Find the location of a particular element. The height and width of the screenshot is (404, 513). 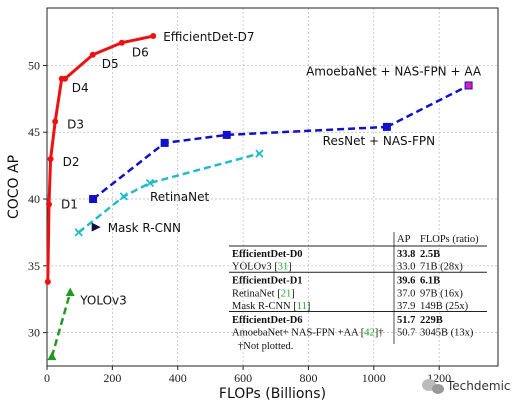

series-mask-r-cnn is located at coordinates (96, 227).